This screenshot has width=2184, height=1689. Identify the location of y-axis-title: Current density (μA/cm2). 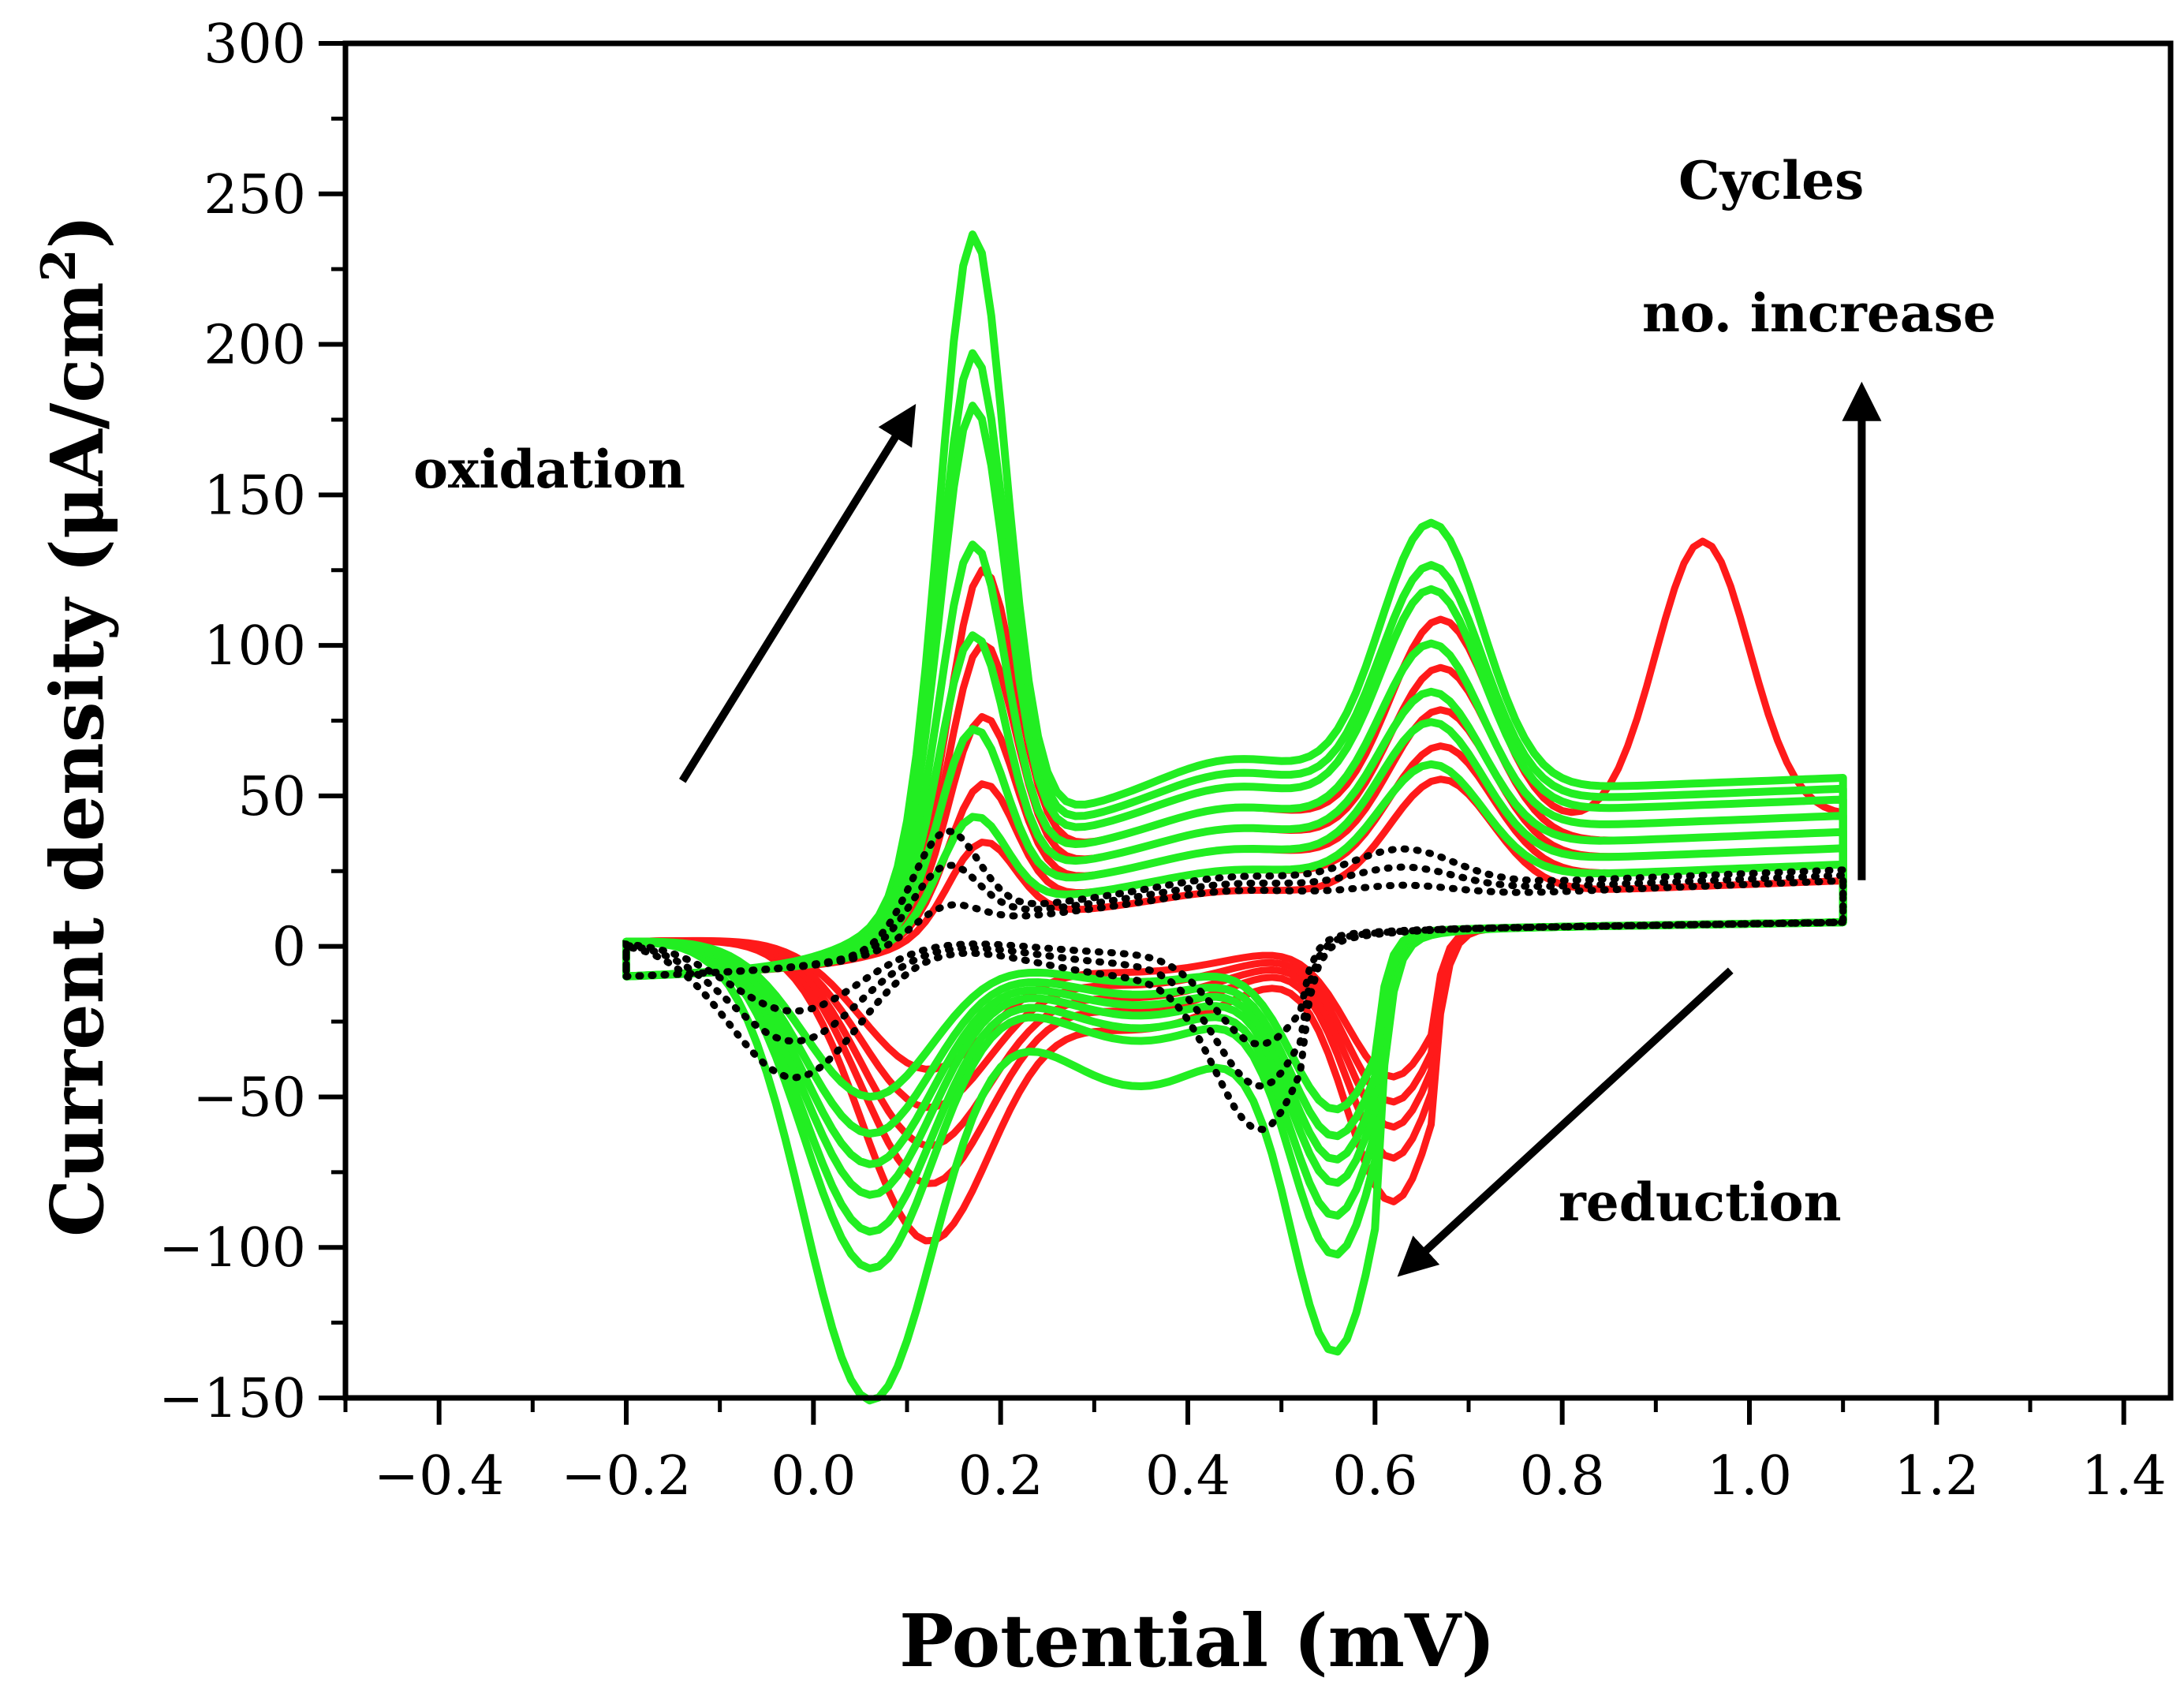
(76, 726).